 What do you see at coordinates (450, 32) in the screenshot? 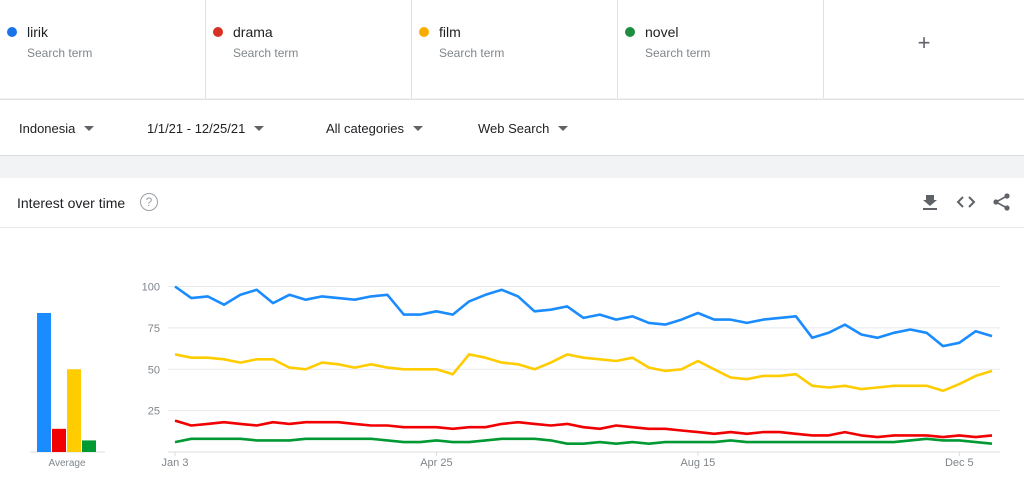
I see `term-name: film` at bounding box center [450, 32].